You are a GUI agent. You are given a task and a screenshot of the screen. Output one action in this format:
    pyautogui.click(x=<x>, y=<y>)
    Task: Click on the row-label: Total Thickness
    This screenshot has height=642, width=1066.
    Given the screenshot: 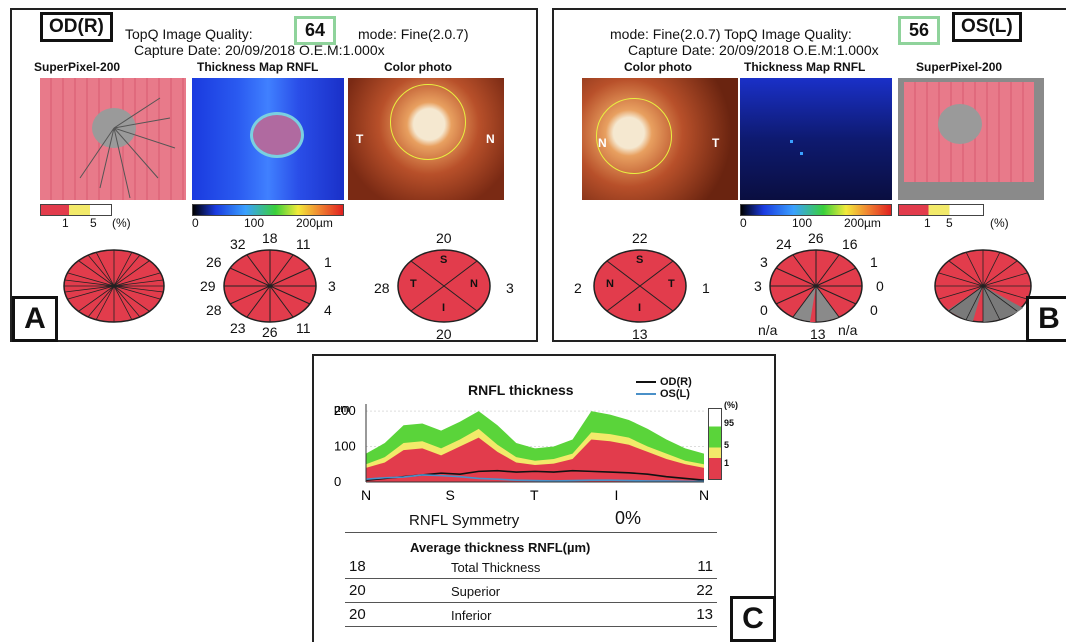 What is the action you would take?
    pyautogui.click(x=496, y=567)
    